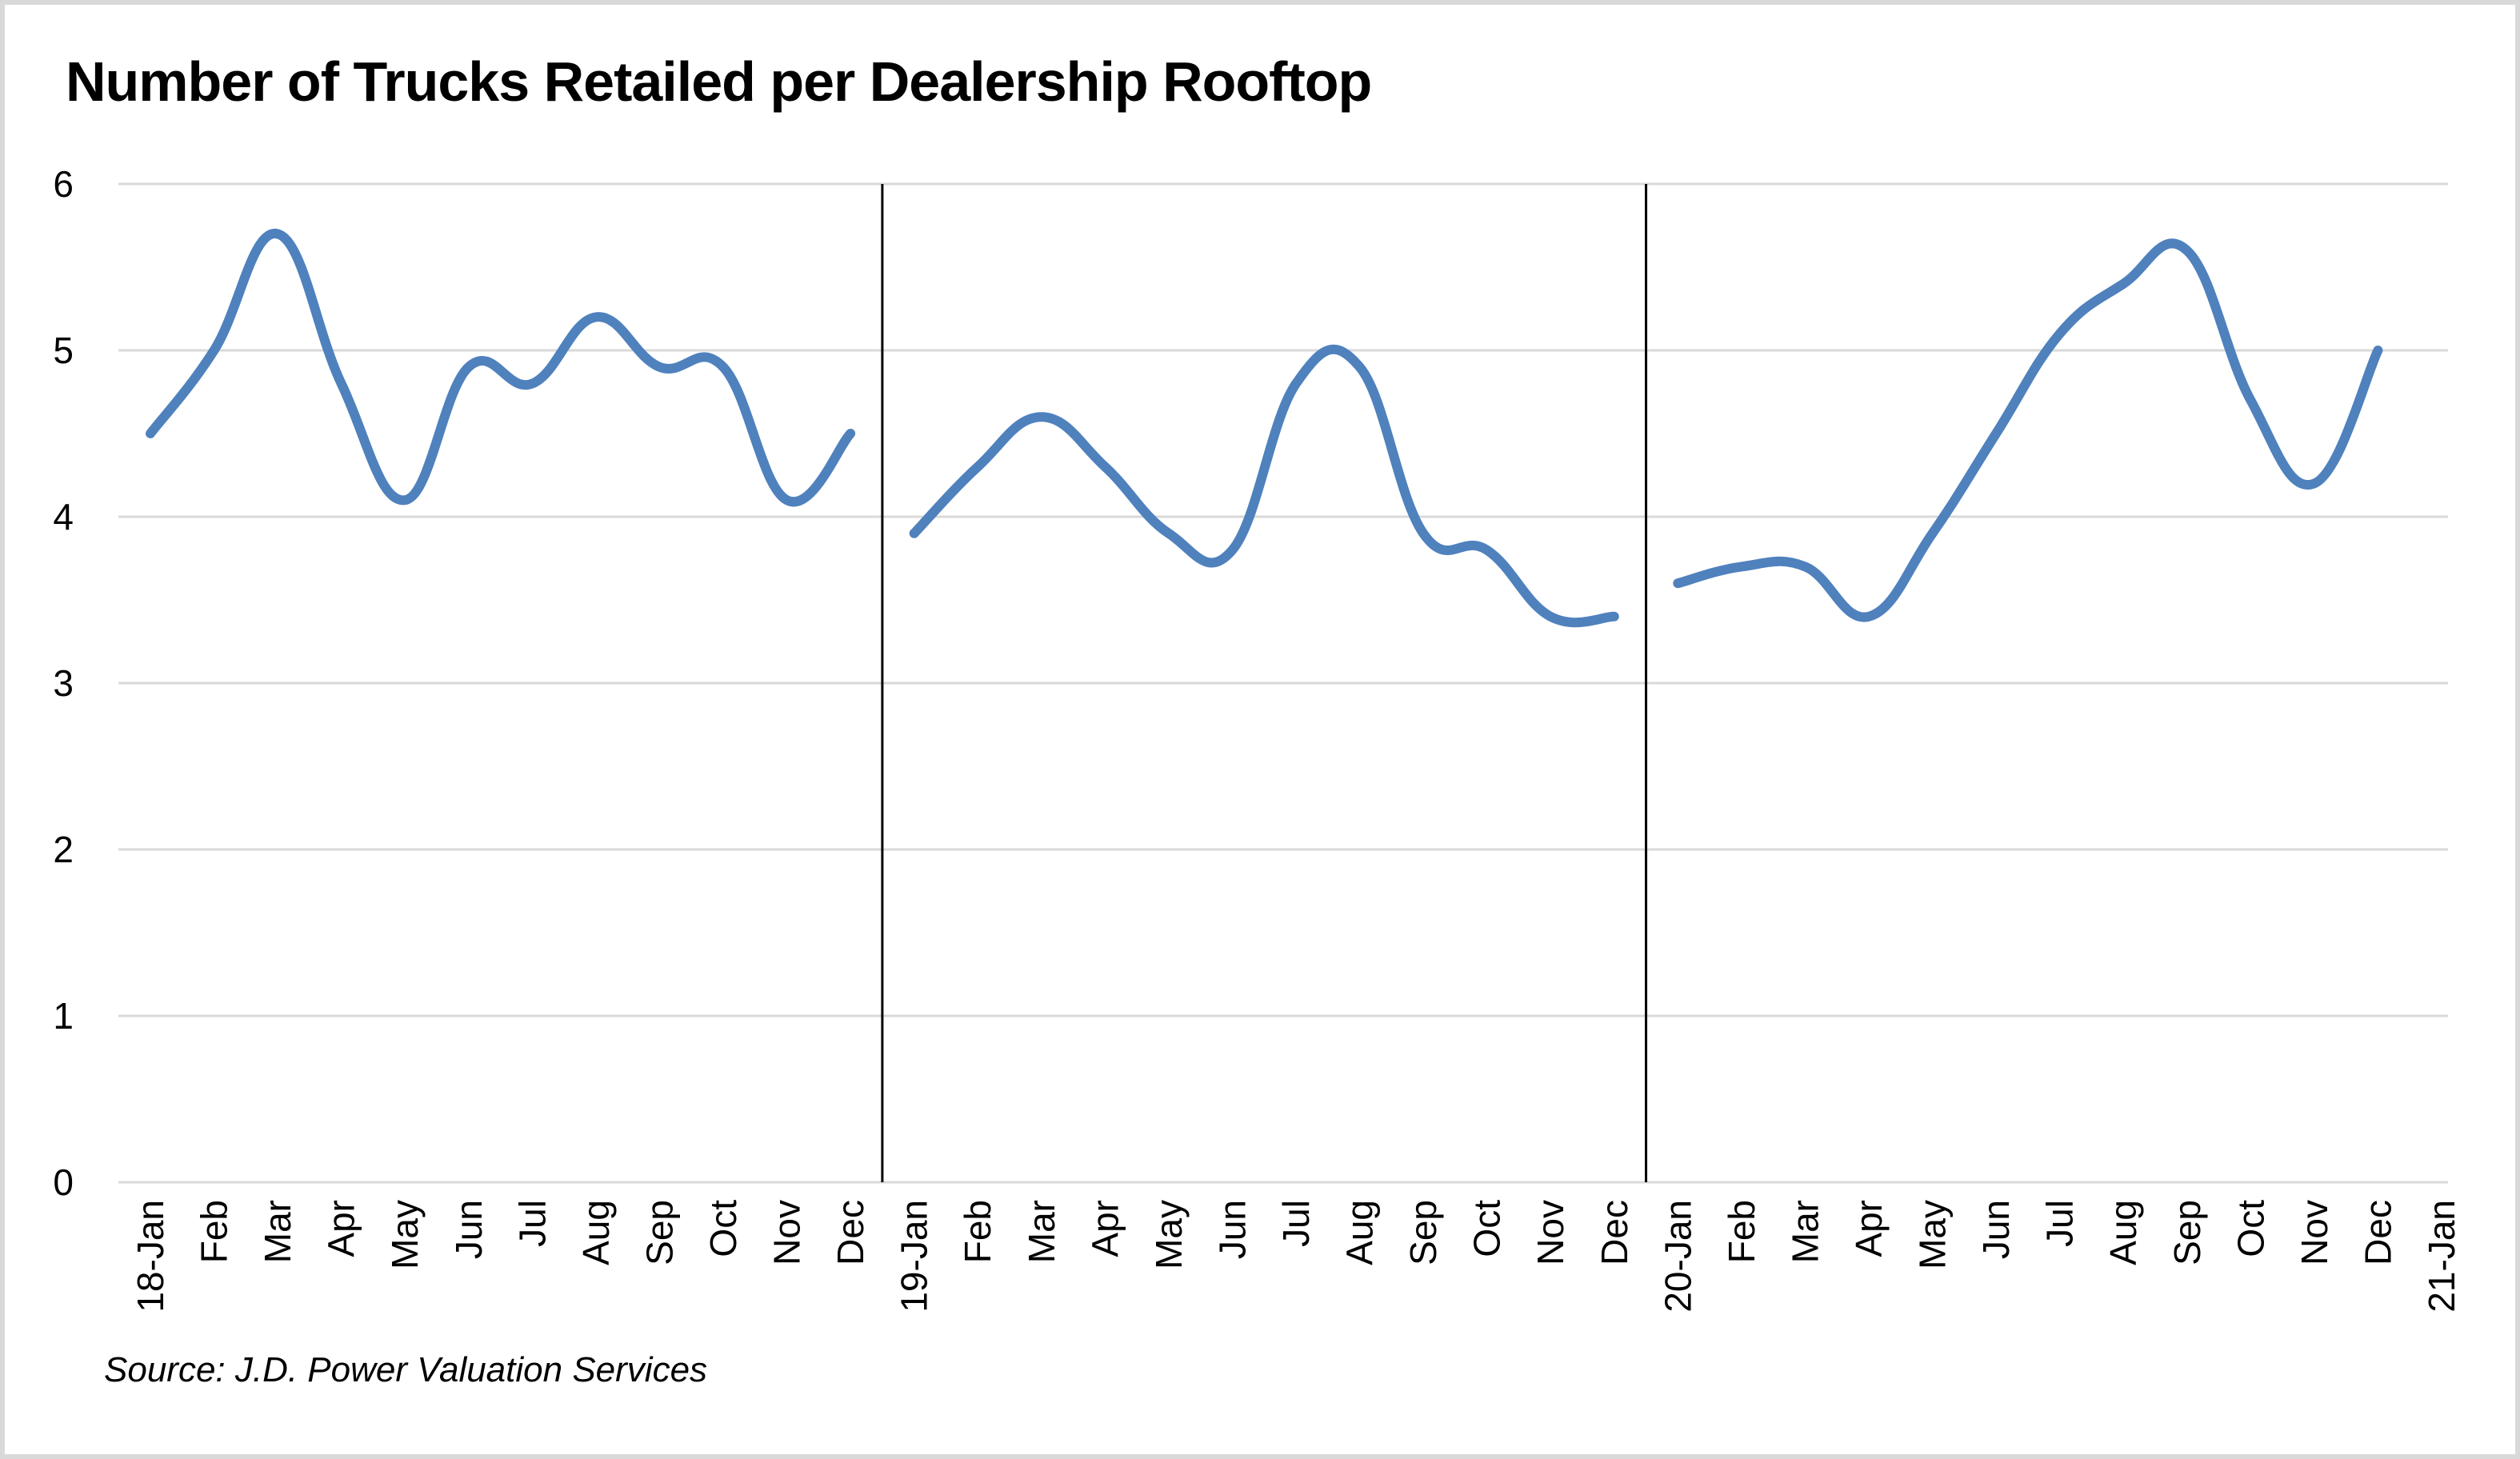 The image size is (2520, 1459). Describe the element at coordinates (150, 1256) in the screenshot. I see `x-tick-label: 18-Jan` at that location.